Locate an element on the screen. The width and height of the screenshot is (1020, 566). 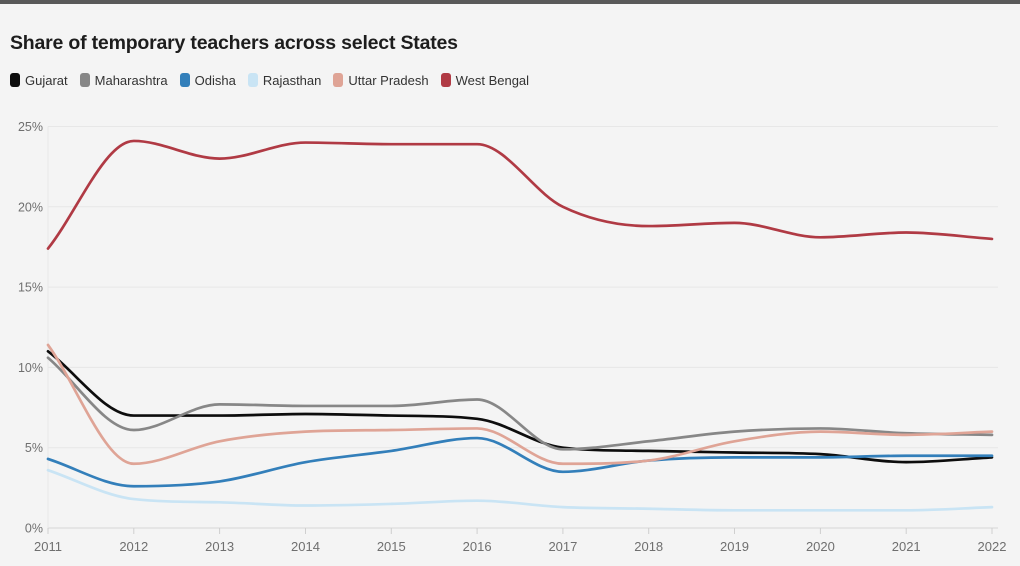
x-axis-label-2015: 2015 is located at coordinates (391, 546).